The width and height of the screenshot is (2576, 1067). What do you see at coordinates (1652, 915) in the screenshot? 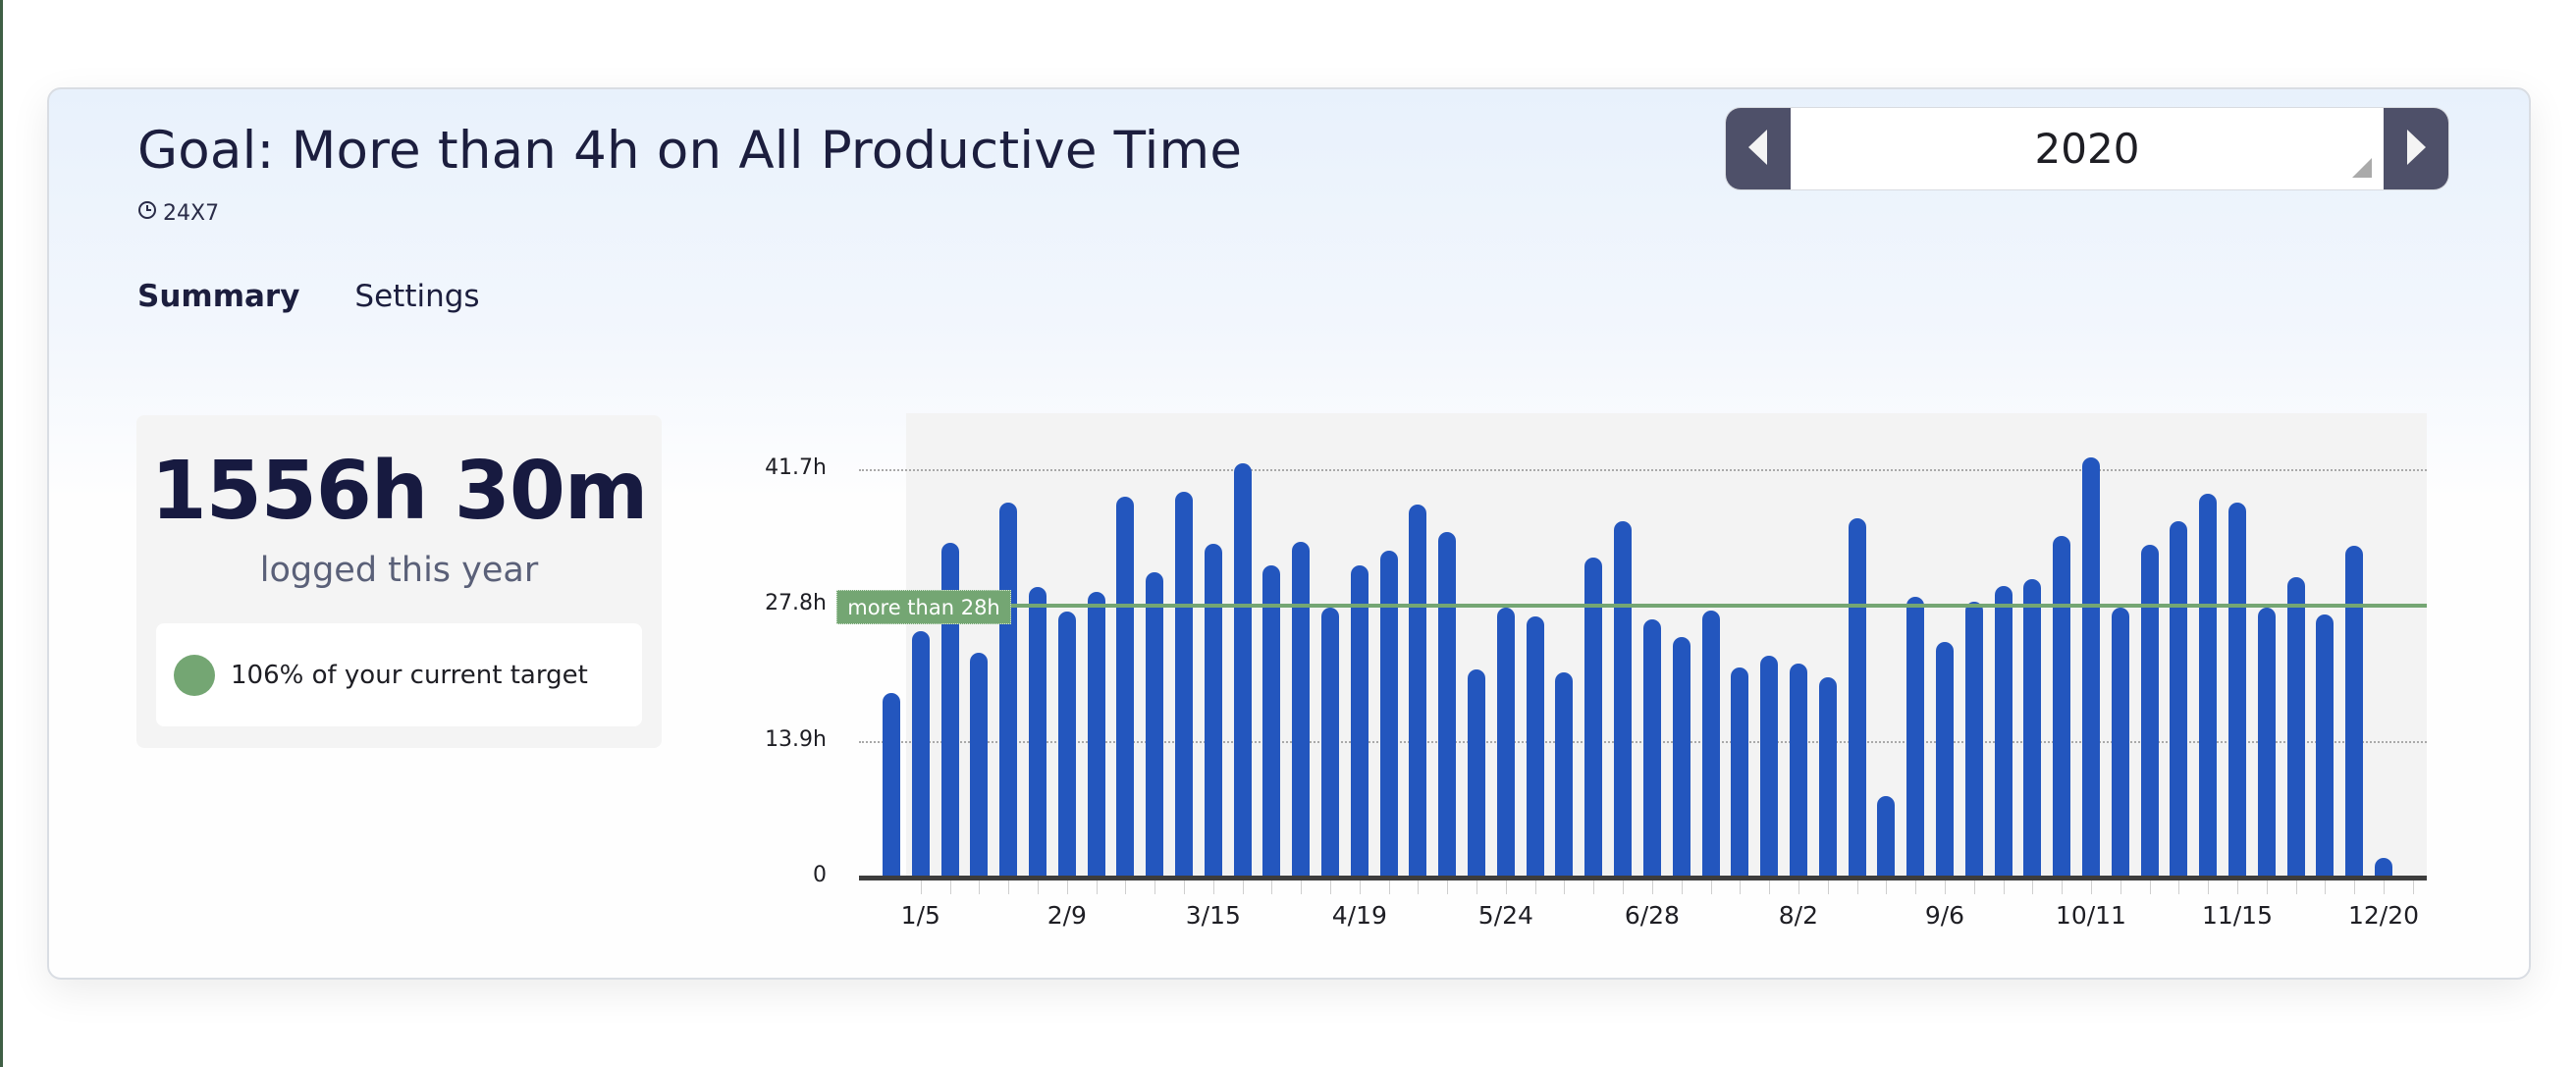
I see `x-axis-label: 6/28` at bounding box center [1652, 915].